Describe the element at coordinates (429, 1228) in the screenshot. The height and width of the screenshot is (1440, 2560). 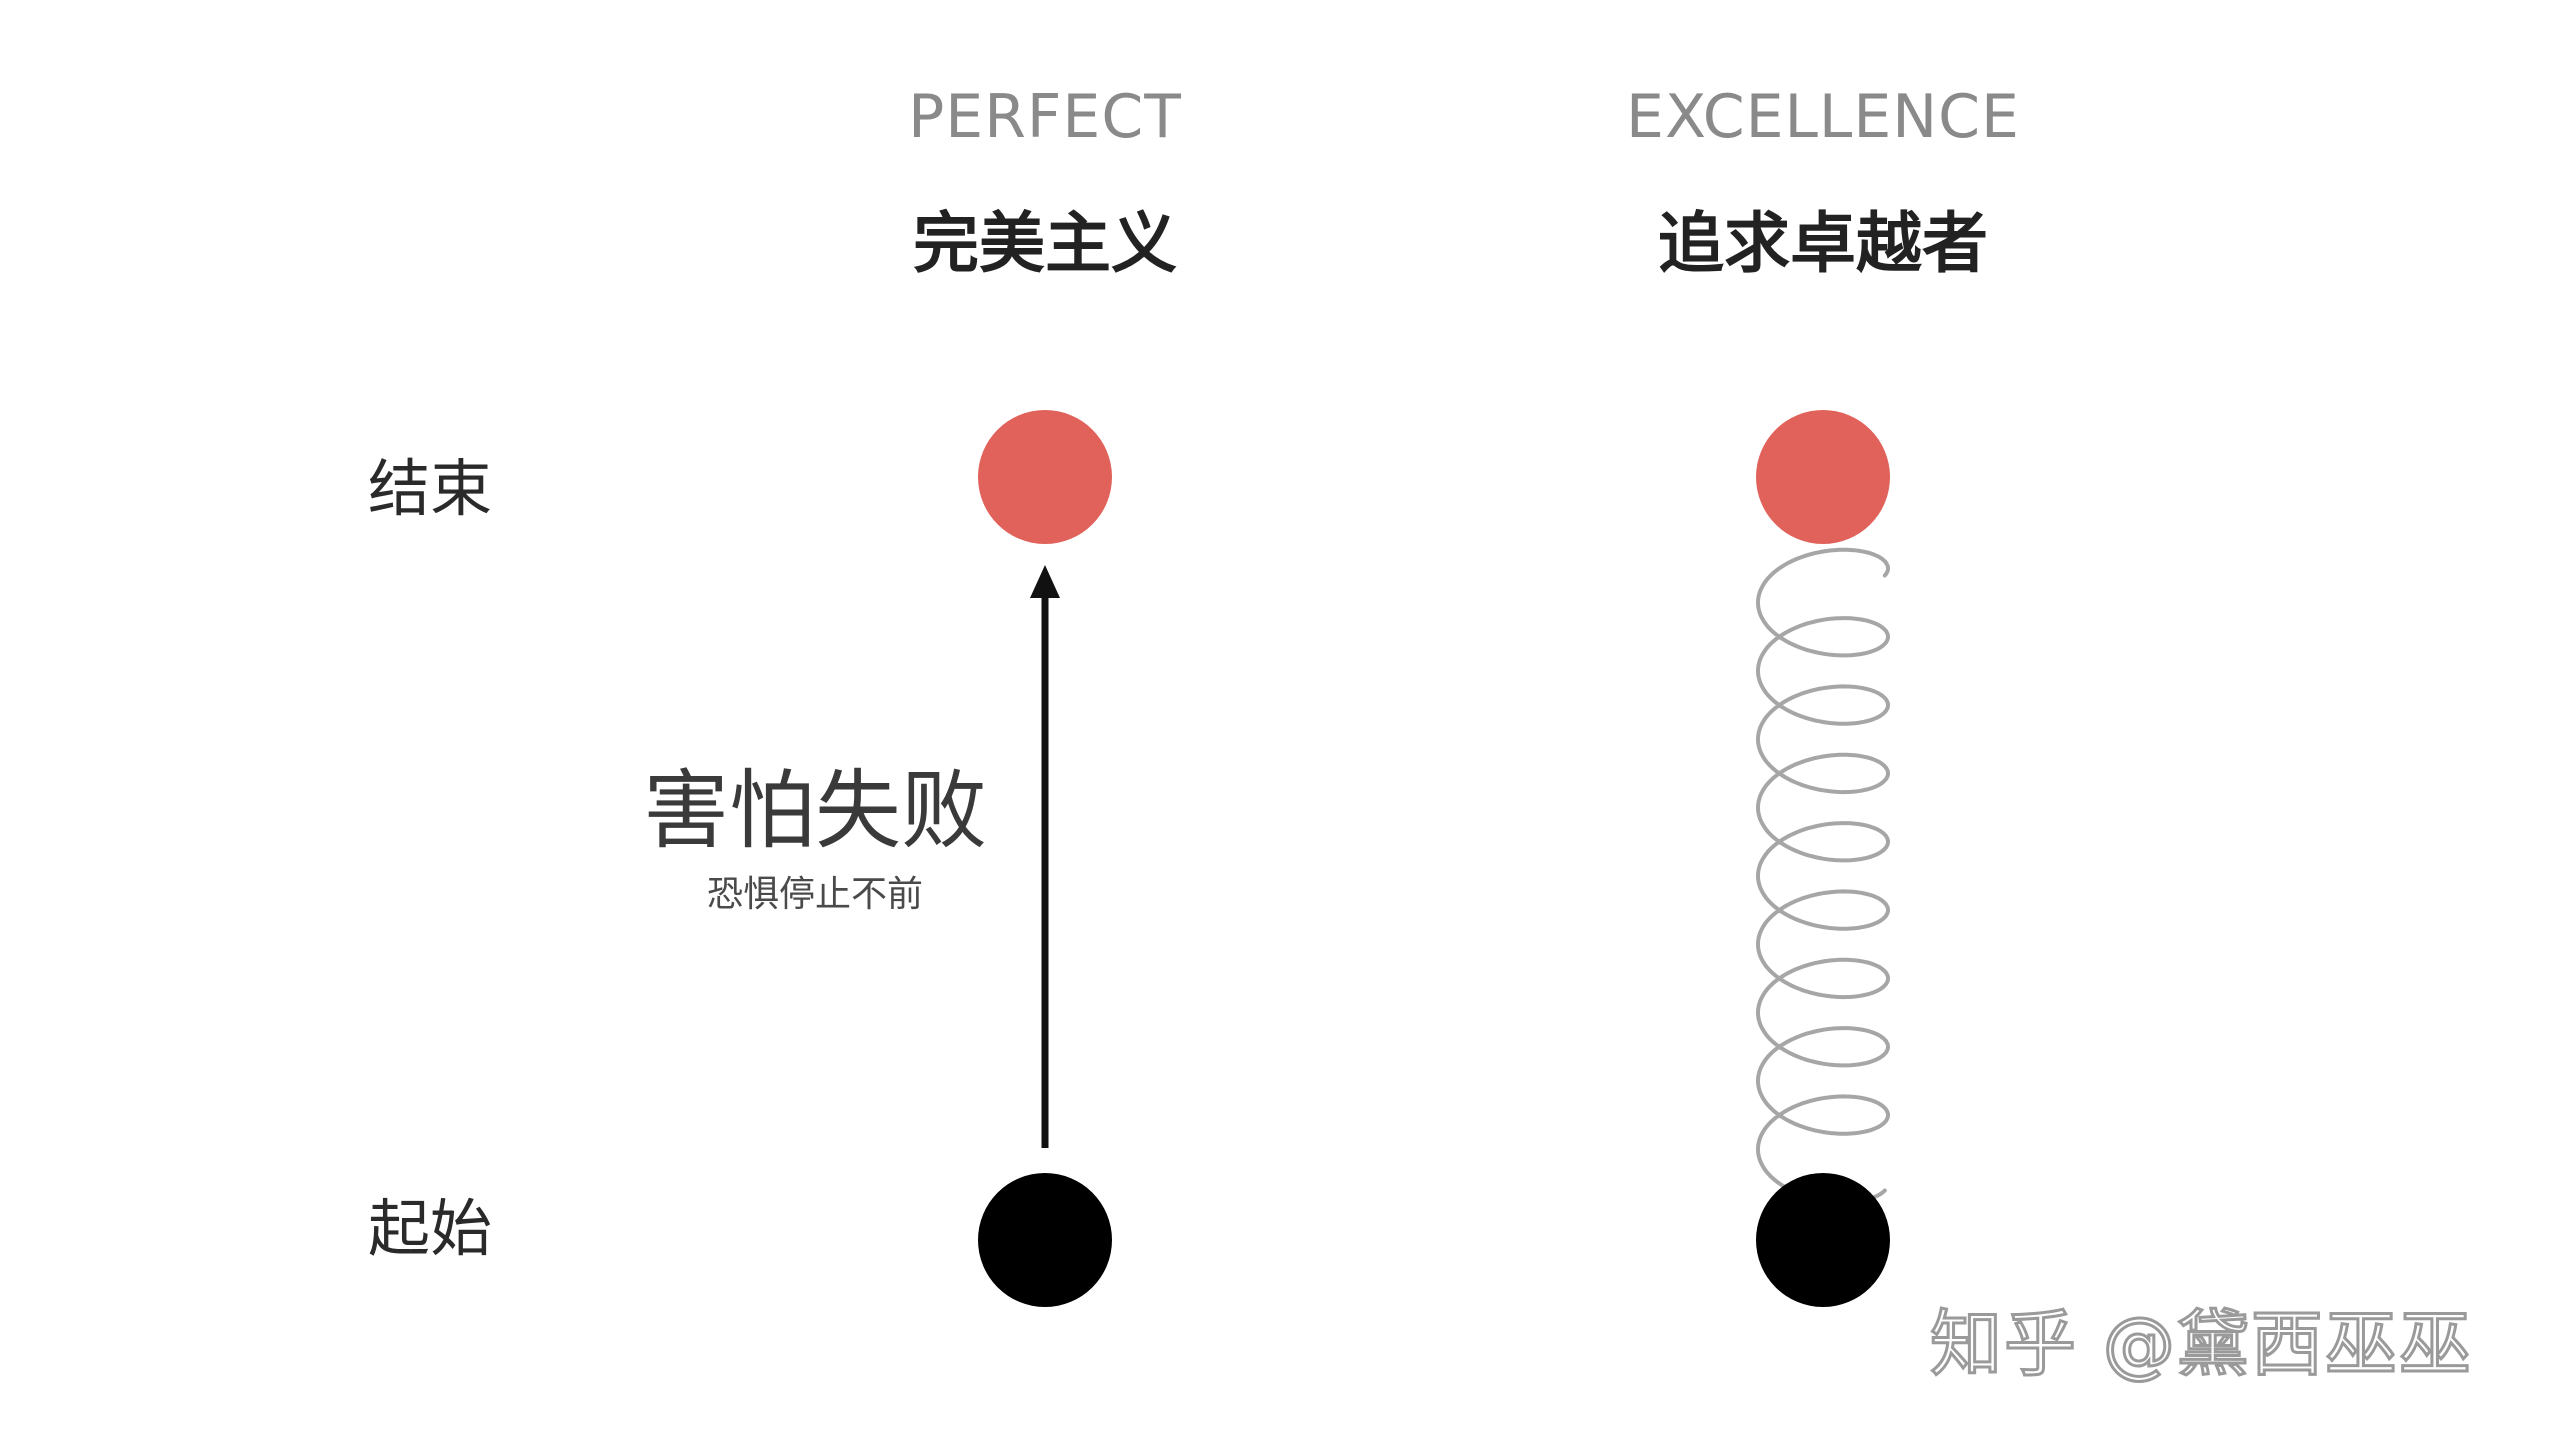
I see `row-label-start: 起始` at that location.